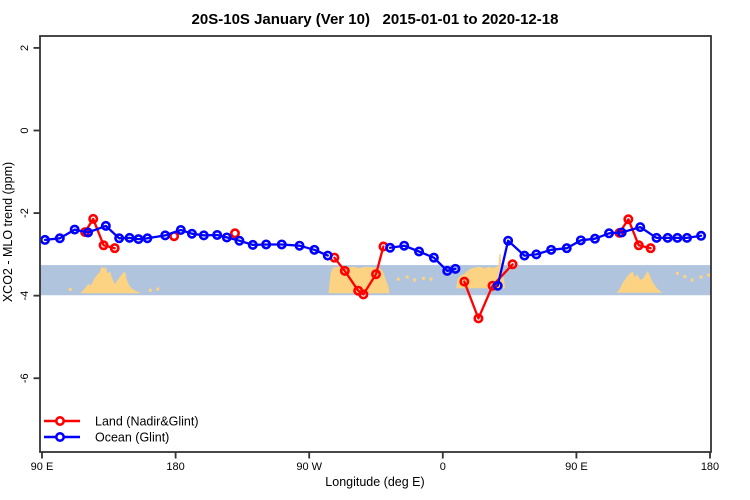  I want to click on legend-land-label: Land (Nadir&Glint), so click(147, 422).